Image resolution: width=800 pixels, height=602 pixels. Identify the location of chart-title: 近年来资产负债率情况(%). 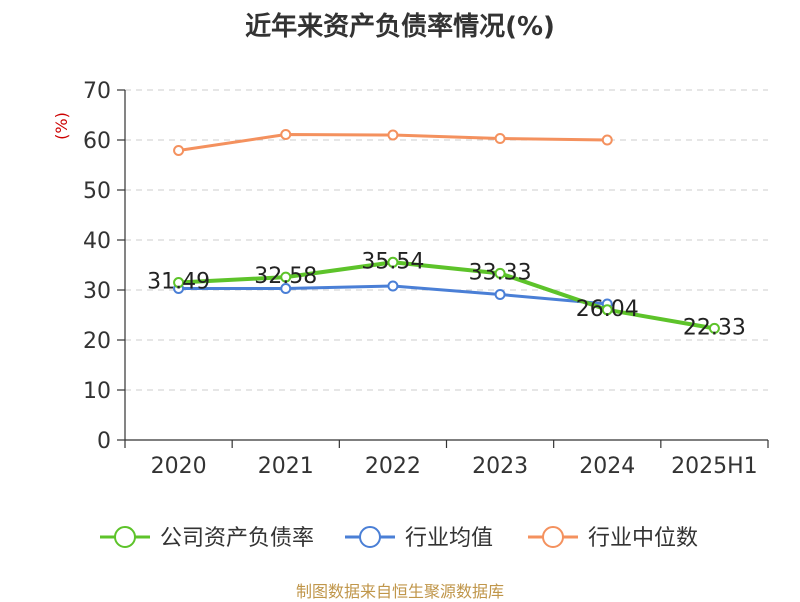
(400, 27).